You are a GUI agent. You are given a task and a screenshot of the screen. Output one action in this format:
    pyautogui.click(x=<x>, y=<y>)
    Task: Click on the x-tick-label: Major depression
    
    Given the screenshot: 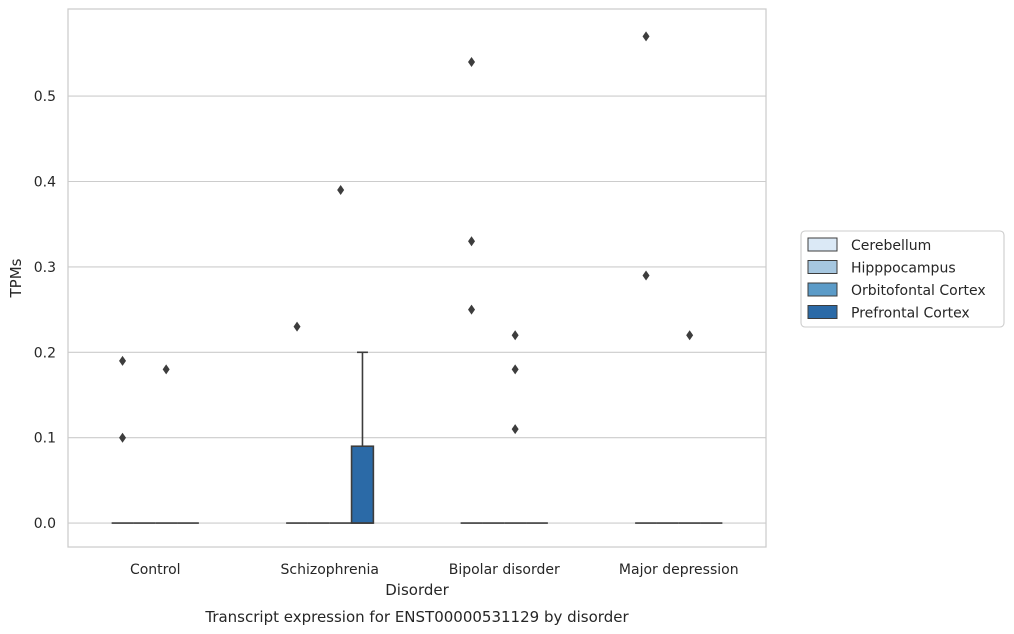 What is the action you would take?
    pyautogui.click(x=679, y=570)
    